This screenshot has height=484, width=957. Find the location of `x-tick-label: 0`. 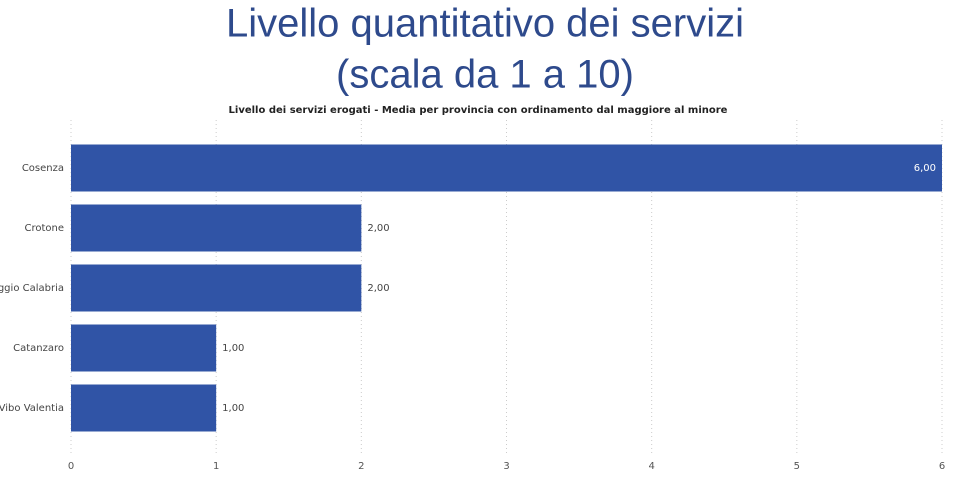

x-tick-label: 0 is located at coordinates (71, 466).